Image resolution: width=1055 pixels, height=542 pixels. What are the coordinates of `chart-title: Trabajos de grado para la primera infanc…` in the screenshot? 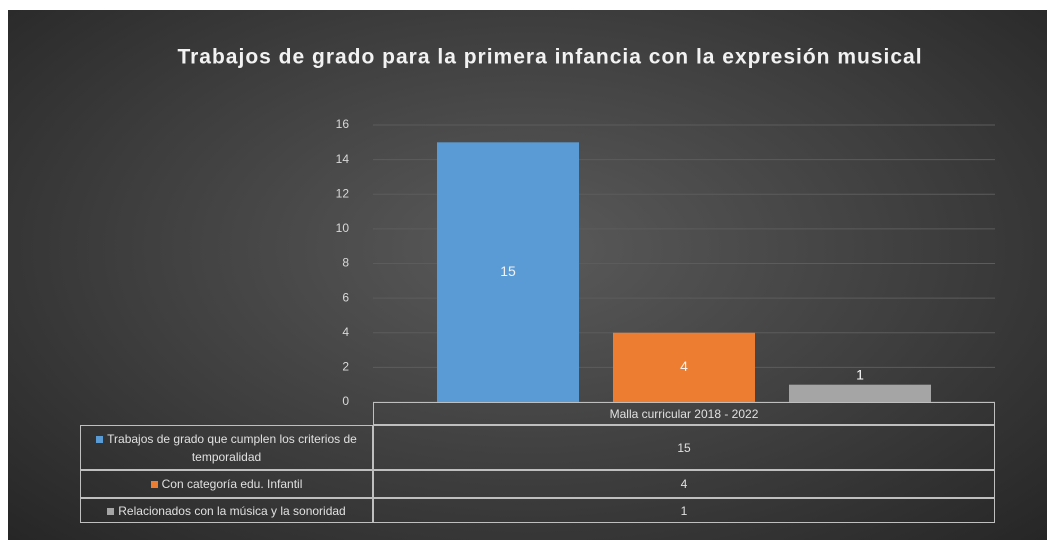 It's located at (549, 57).